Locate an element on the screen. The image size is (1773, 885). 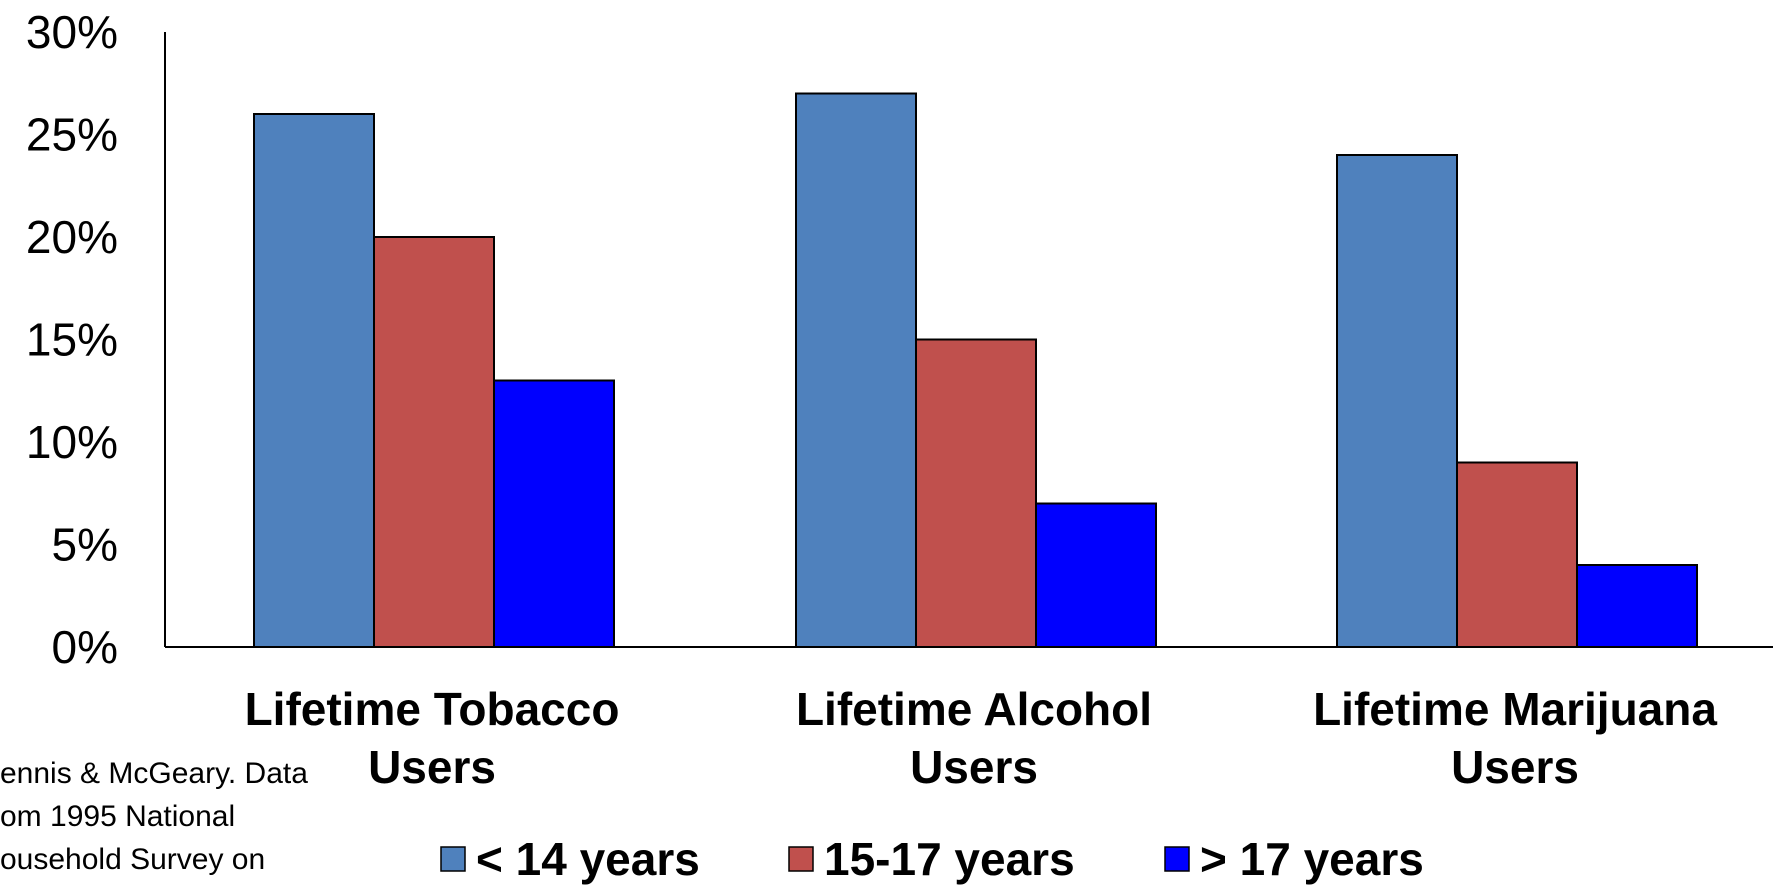
y-tick-label: 15% is located at coordinates (72, 340).